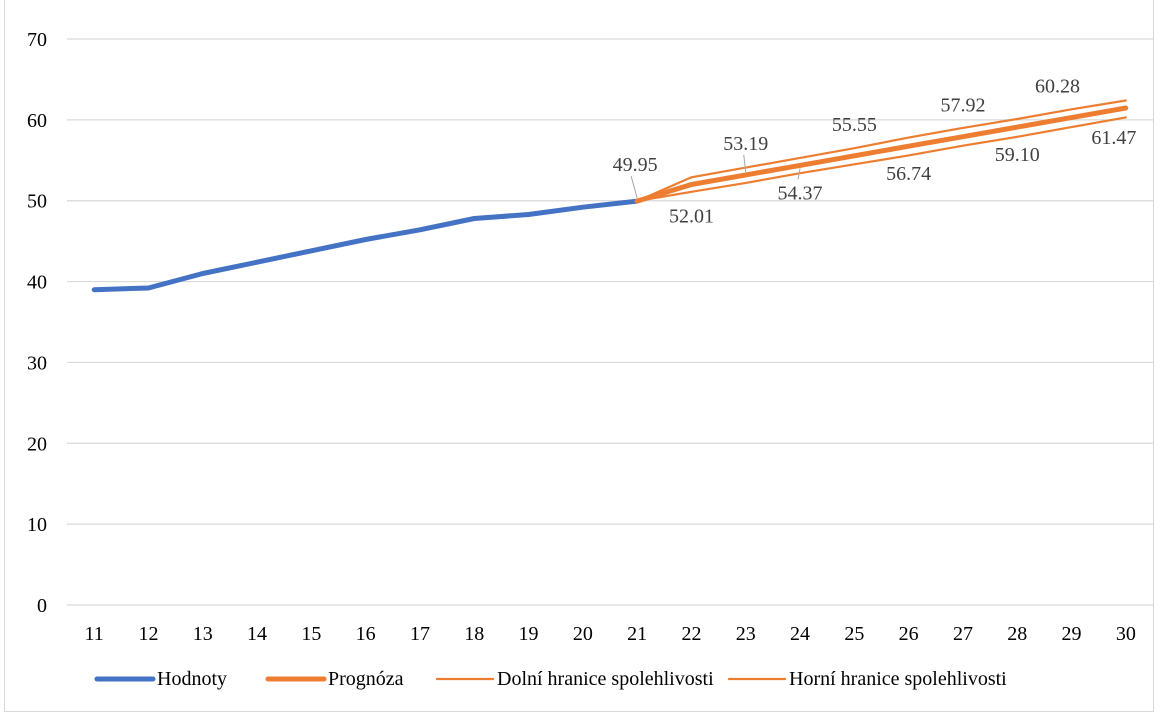 Image resolution: width=1170 pixels, height=714 pixels. What do you see at coordinates (37, 283) in the screenshot?
I see `y-tick-label: 40` at bounding box center [37, 283].